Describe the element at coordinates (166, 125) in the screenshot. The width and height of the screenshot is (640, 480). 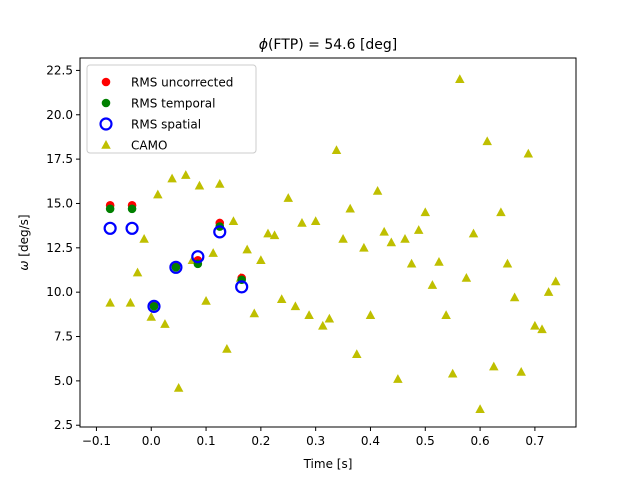
I see `legend-label-rms-spatial: RMS spatial` at that location.